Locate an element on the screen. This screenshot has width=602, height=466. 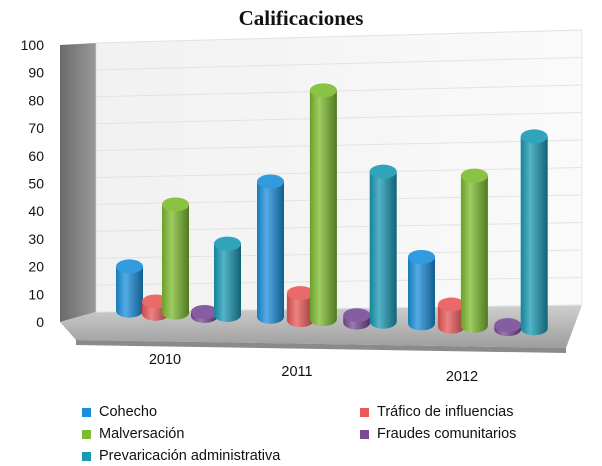
legend-item: Prevaricación administrativa is located at coordinates (181, 456).